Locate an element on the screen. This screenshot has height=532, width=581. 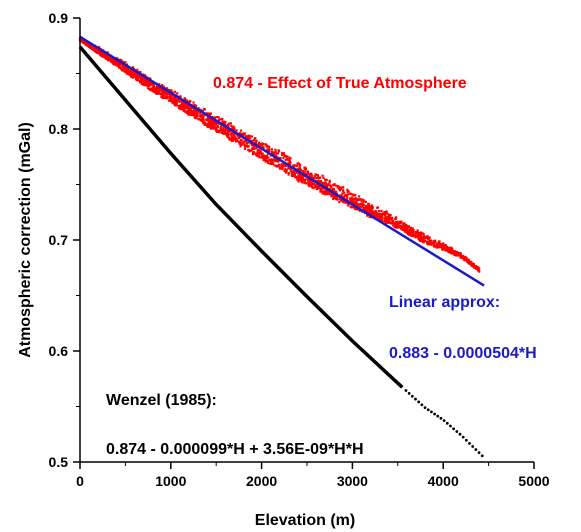
linear-approx-equation: 0.883 - 0.0000504*H is located at coordinates (463, 353).